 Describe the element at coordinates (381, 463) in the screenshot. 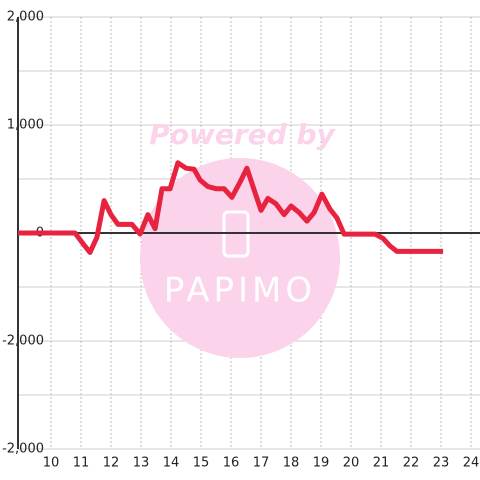

I see `x-tick-label: 21` at that location.